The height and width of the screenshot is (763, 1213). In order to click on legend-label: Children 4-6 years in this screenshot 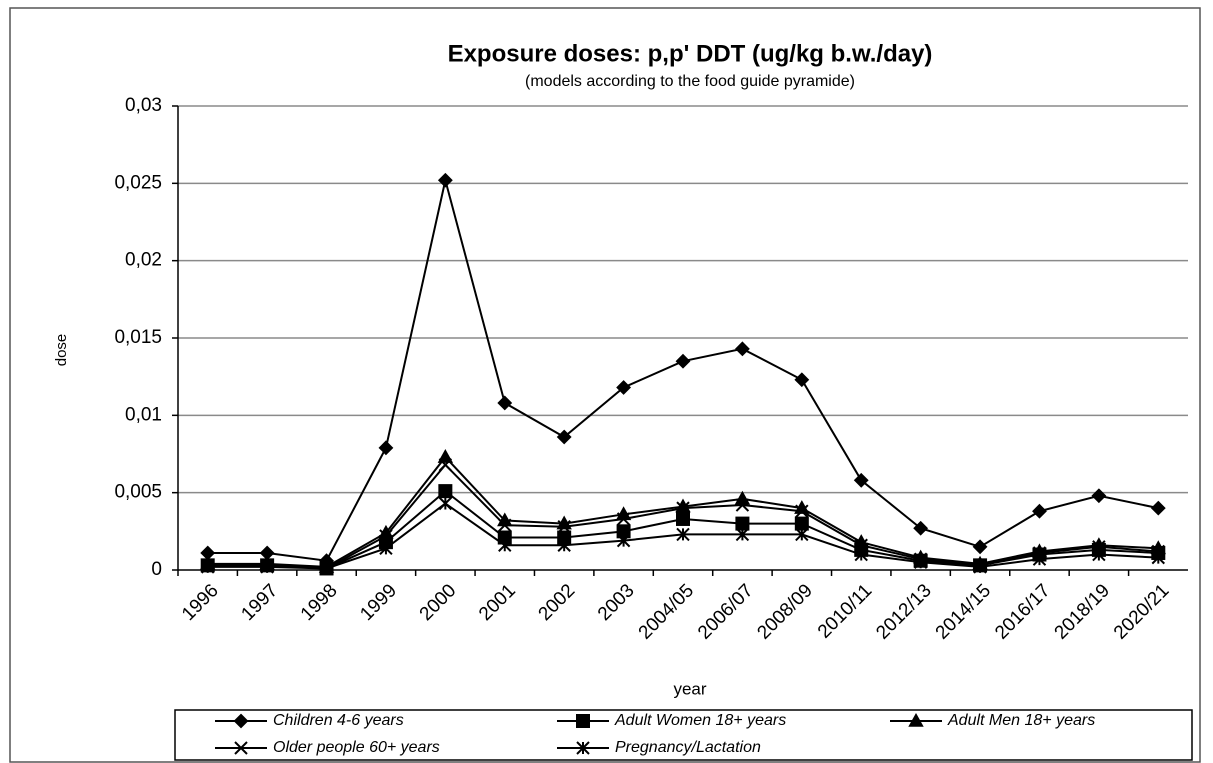, I will do `click(338, 720)`.